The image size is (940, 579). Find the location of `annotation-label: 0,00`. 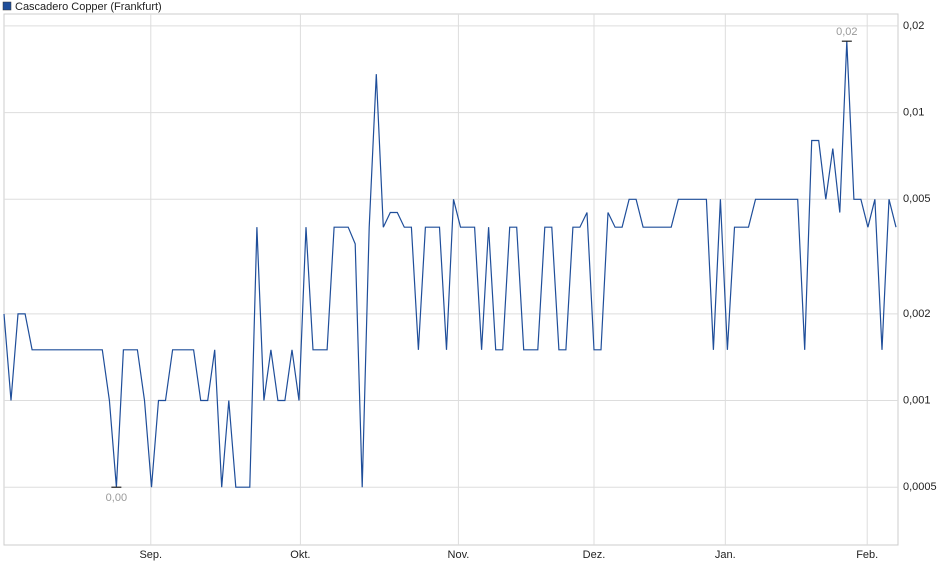

annotation-label: 0,00 is located at coordinates (116, 498).